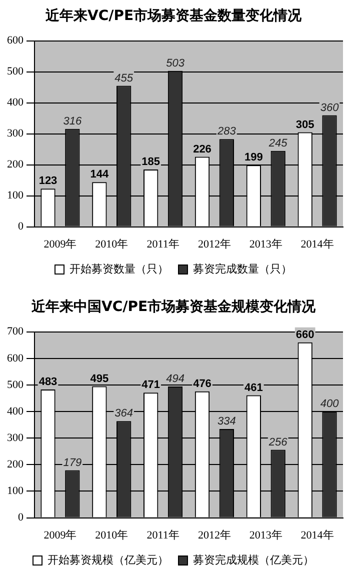 Image resolution: width=353 pixels, height=582 pixels. I want to click on data-label: 334, so click(226, 422).